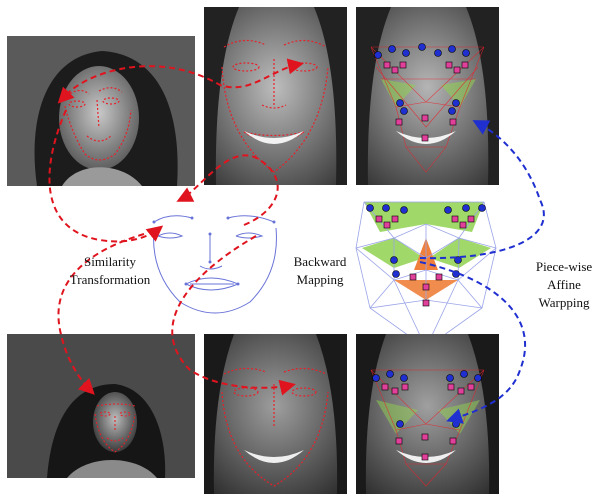 This screenshot has width=605, height=501. Describe the element at coordinates (275, 96) in the screenshot. I see `aligned-face-photo-top` at that location.